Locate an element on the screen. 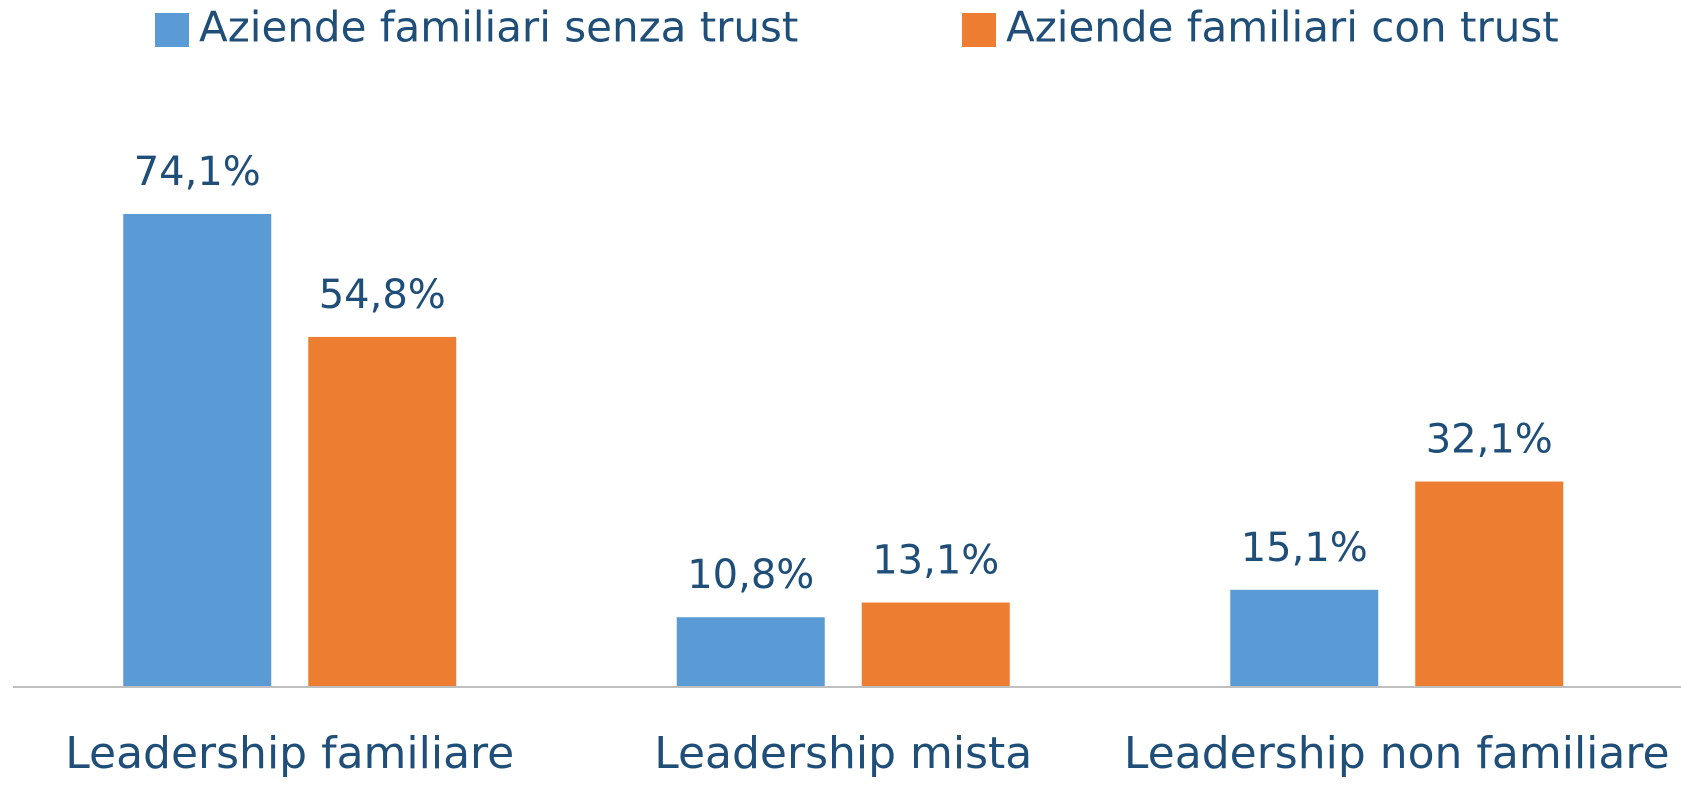 The width and height of the screenshot is (1681, 785). x-tick-label: Leadership non familiare is located at coordinates (1397, 753).